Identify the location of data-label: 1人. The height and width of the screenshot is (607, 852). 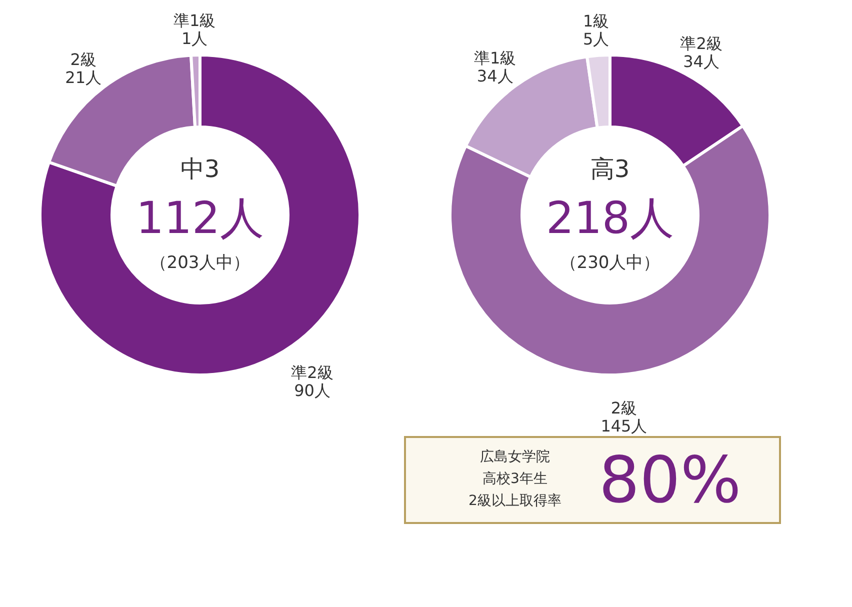
(194, 38).